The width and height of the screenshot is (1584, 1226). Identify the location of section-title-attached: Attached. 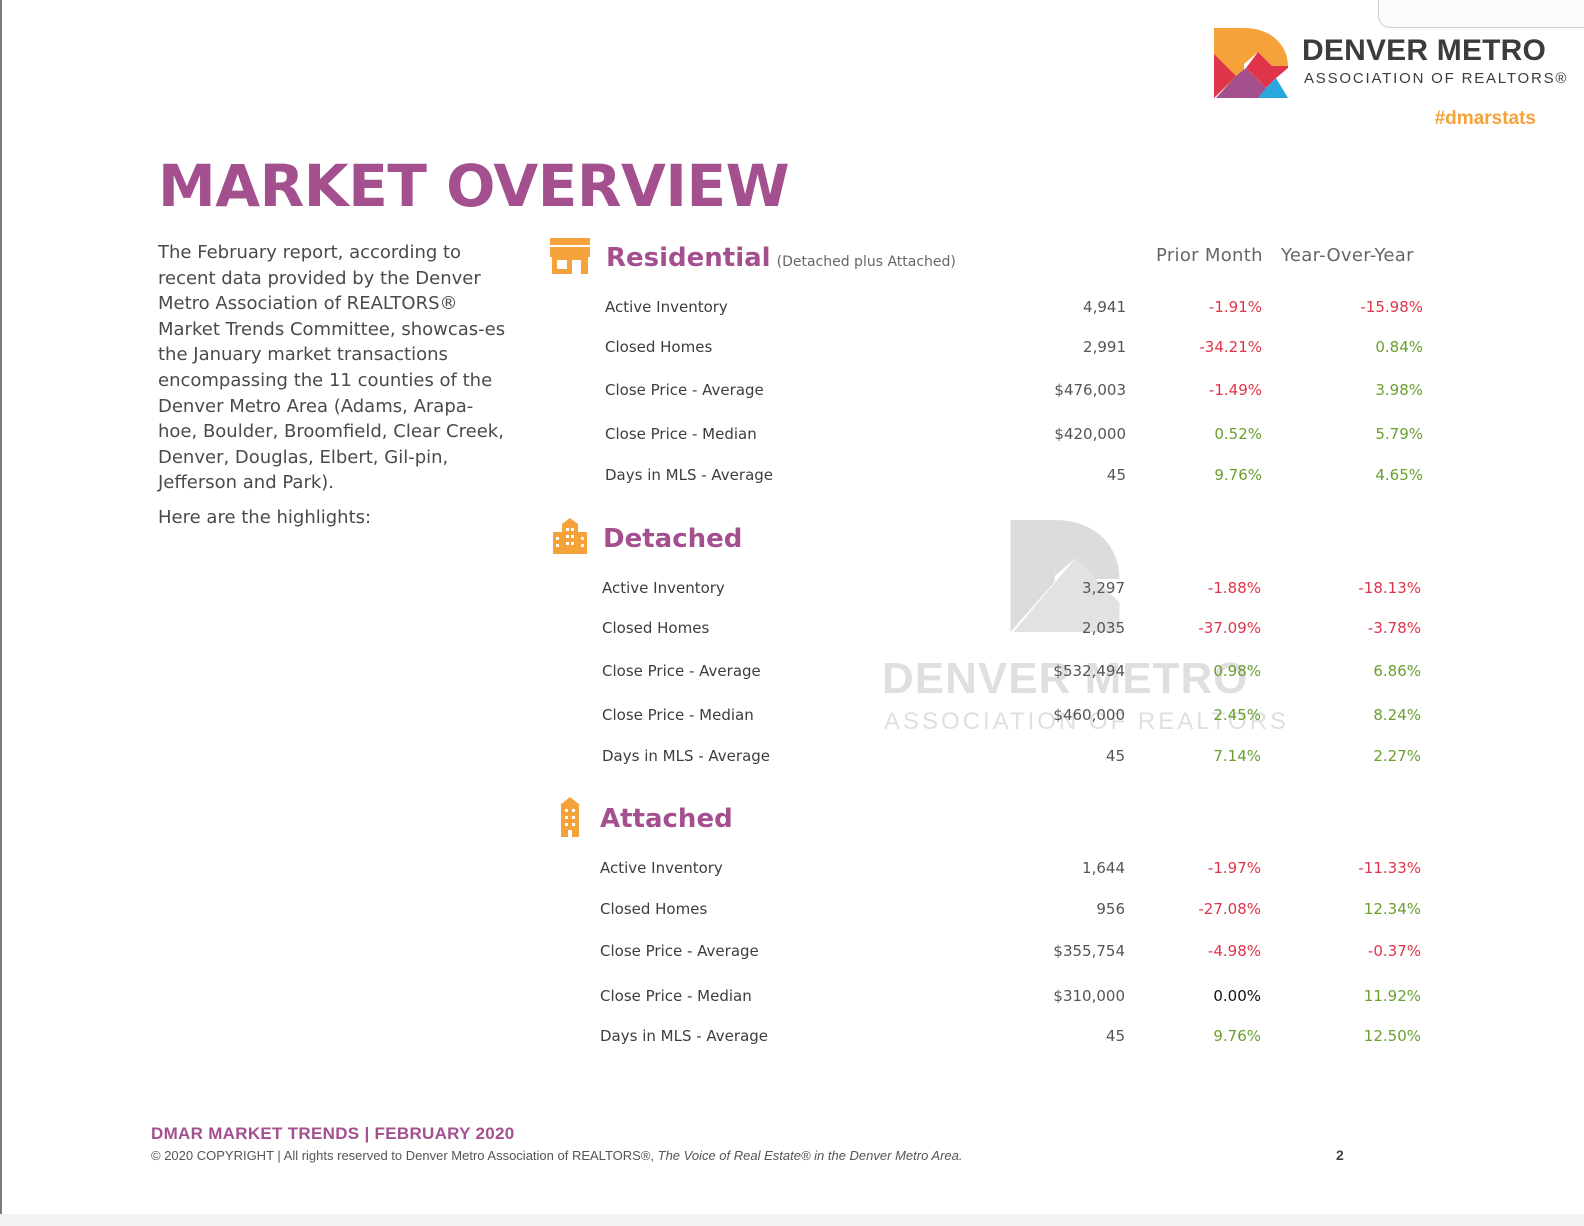
(666, 819).